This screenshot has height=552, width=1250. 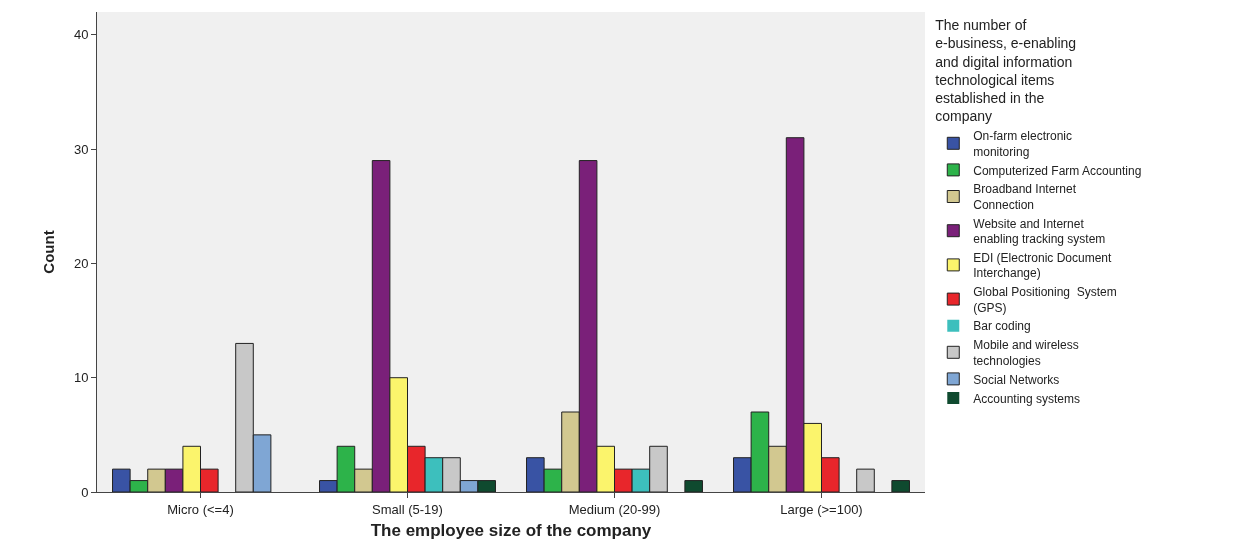 I want to click on y-axis-title: Count, so click(x=49, y=252).